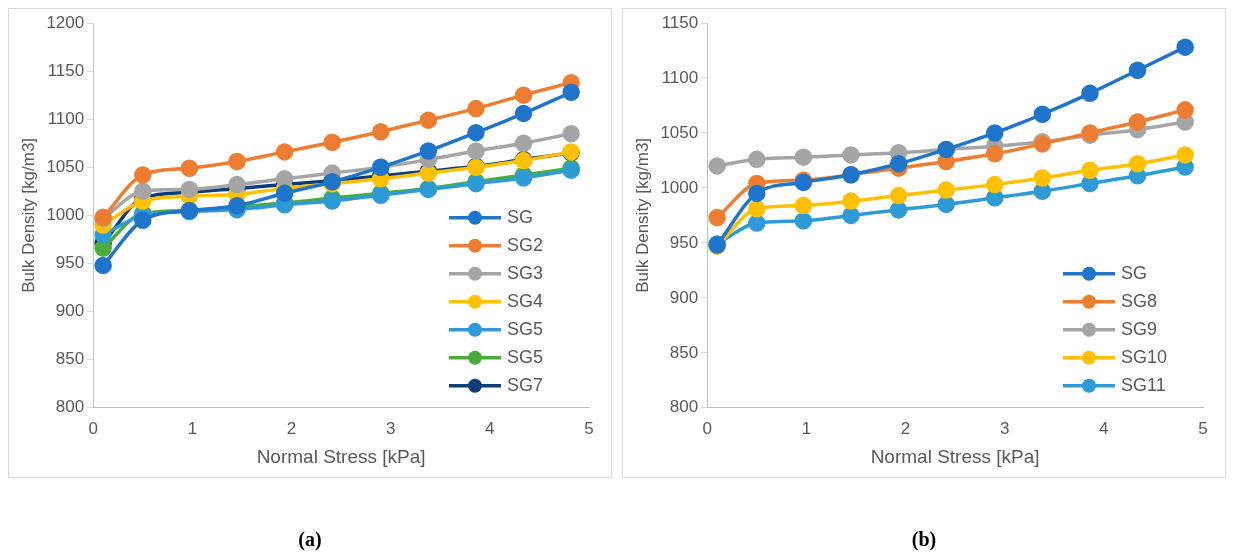  Describe the element at coordinates (1139, 328) in the screenshot. I see `legend-label: SG9` at that location.